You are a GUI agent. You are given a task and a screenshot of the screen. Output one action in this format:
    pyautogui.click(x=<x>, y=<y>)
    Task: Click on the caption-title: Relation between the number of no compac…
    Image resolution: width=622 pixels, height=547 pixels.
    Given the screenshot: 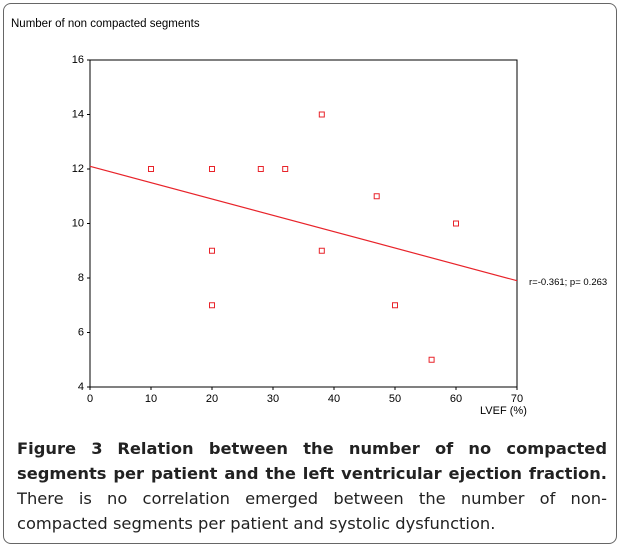 What is the action you would take?
    pyautogui.click(x=312, y=461)
    